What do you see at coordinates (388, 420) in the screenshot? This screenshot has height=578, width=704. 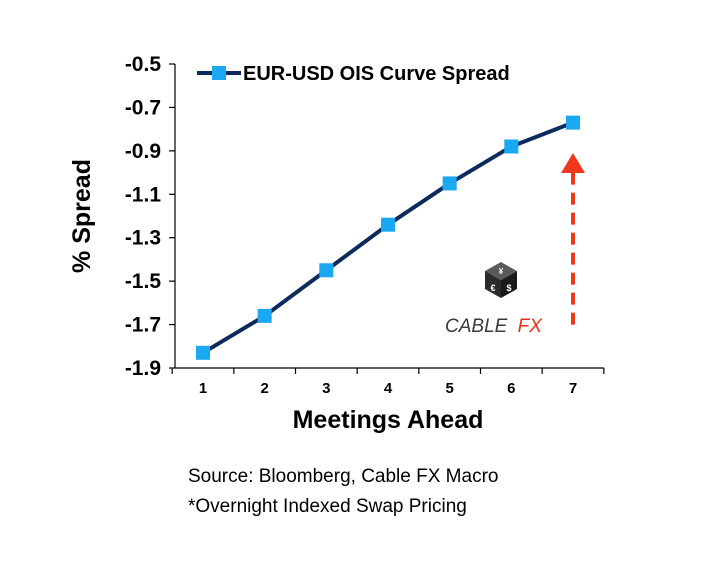 I see `x-axis-title: Meetings Ahead` at bounding box center [388, 420].